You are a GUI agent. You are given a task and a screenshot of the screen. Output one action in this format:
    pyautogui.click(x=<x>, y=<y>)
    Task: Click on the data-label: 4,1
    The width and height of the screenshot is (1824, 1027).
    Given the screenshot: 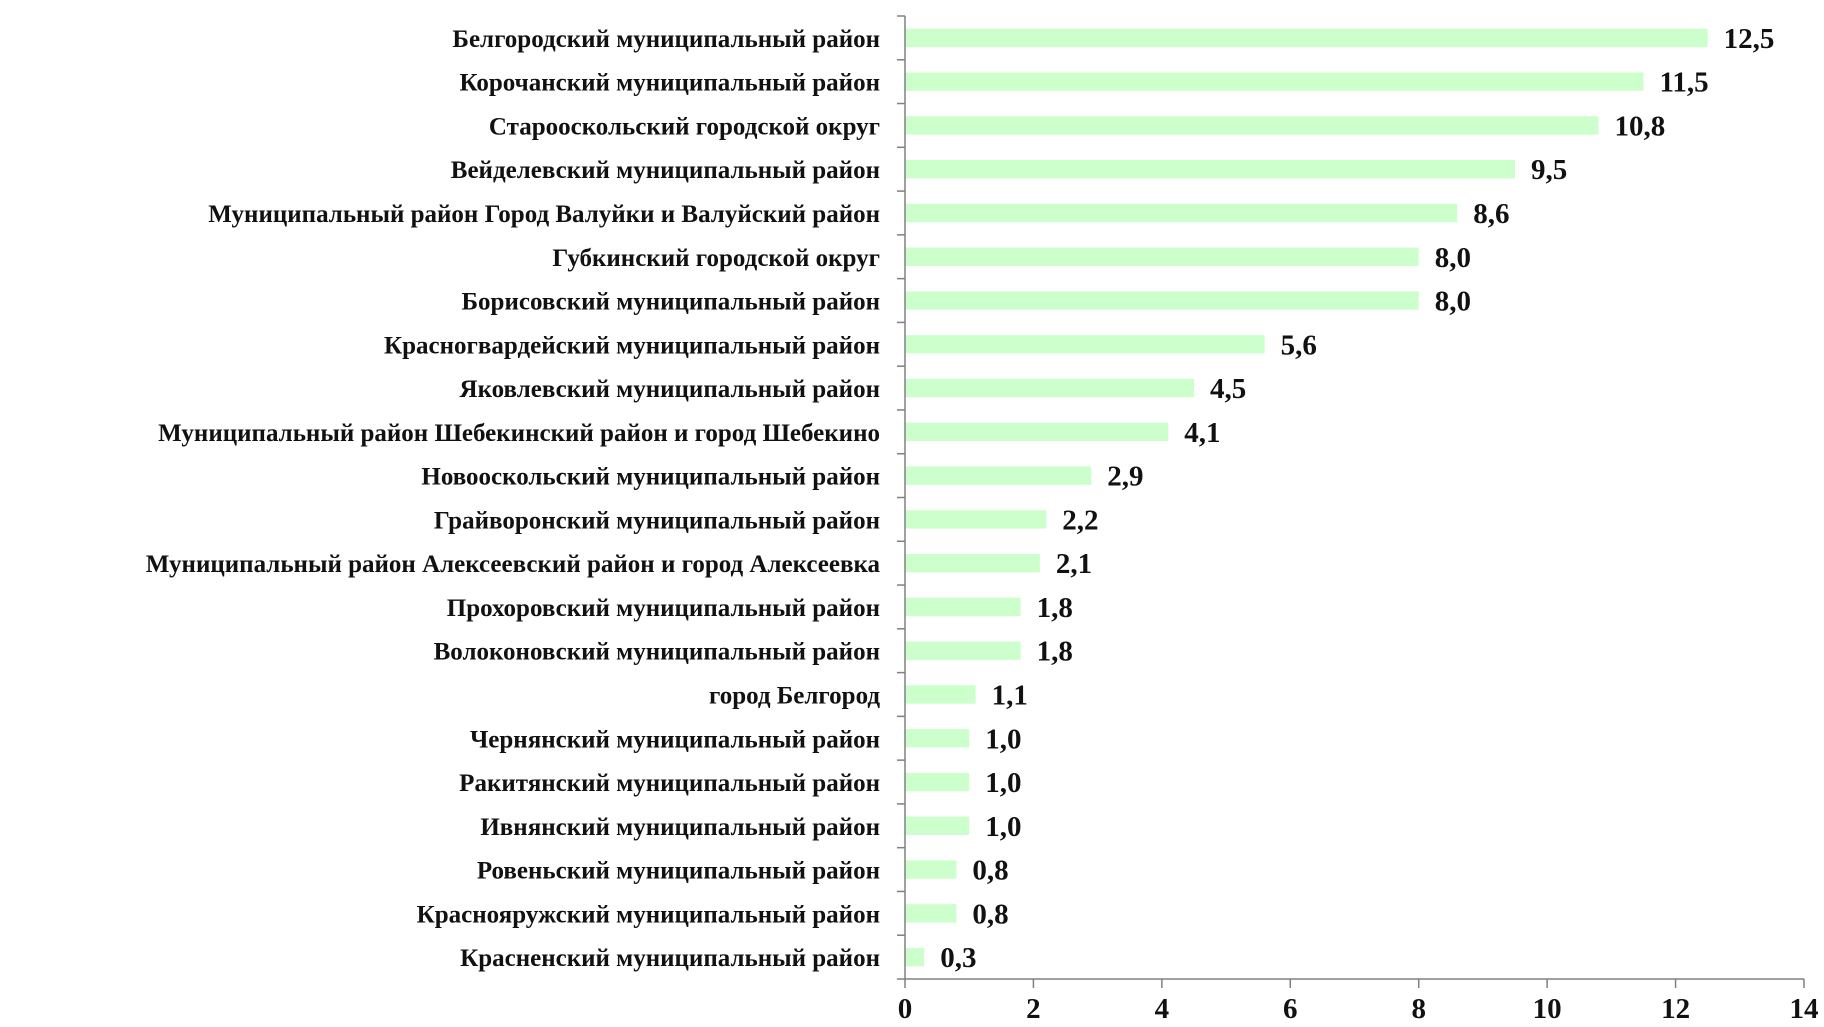 What is the action you would take?
    pyautogui.click(x=1202, y=433)
    